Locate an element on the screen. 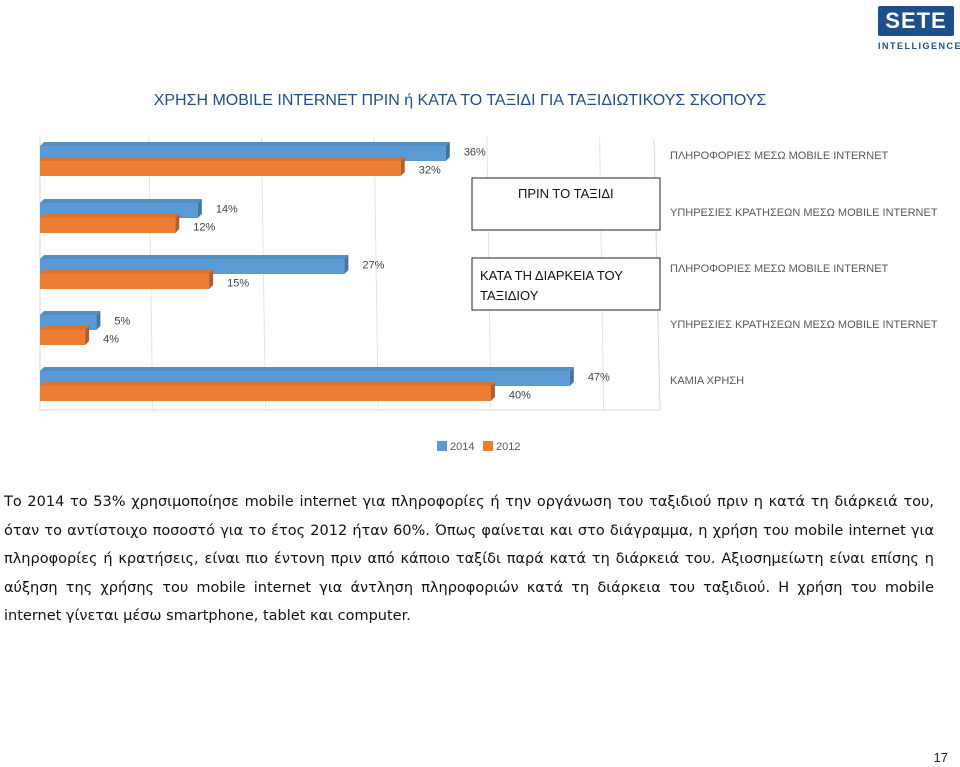 This screenshot has width=960, height=767. data-label-2014: 27% is located at coordinates (373, 266).